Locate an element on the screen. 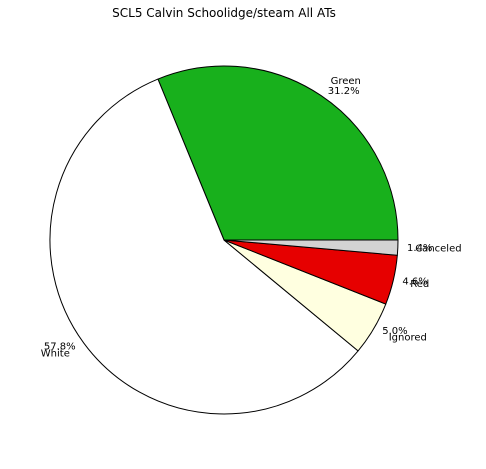 The width and height of the screenshot is (486, 469). slice-pct-green: 31.2% is located at coordinates (344, 91).